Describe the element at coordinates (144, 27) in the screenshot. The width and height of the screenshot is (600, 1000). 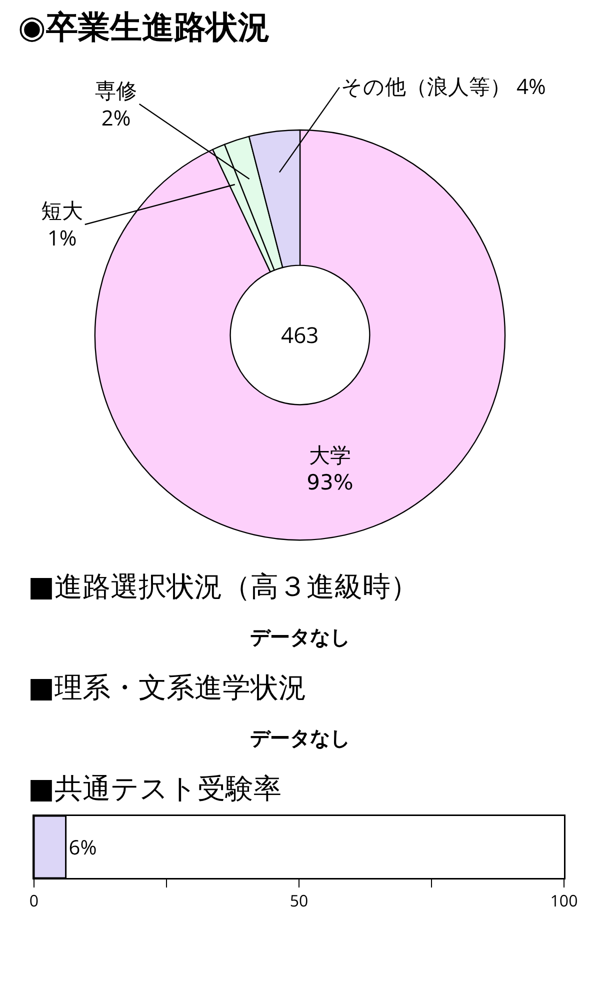
I see `chart-title: ◉卒業生進路状況` at that location.